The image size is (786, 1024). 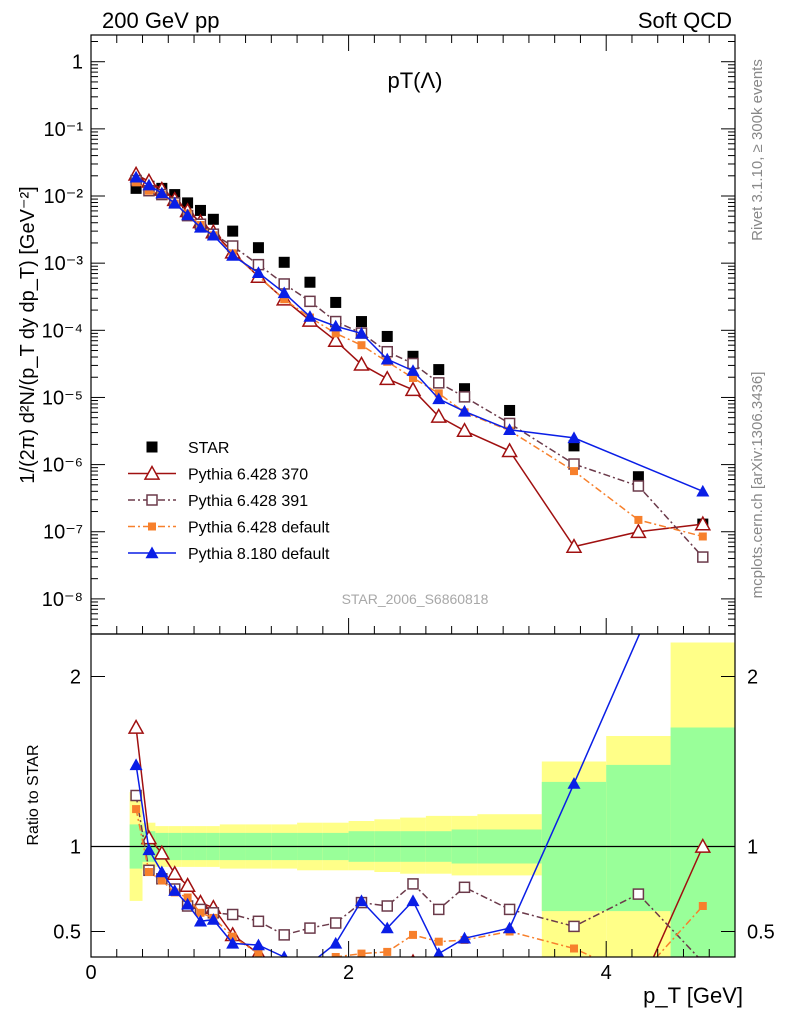 I want to click on y-axis-label-main: 1/(2π) d²N/(p_T dy dp_T) [GeV⁻²], so click(x=28, y=334).